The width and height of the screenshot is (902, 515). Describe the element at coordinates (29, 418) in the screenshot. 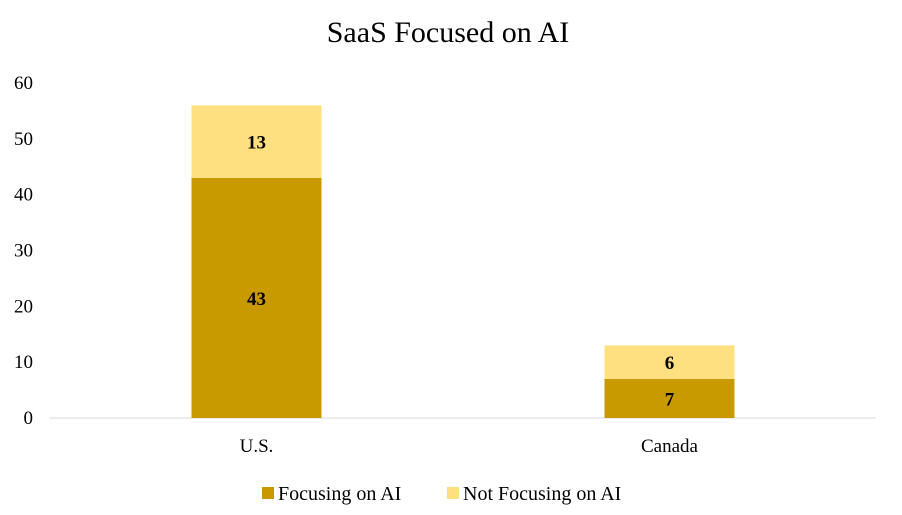

I see `y-tick-label: 0` at that location.